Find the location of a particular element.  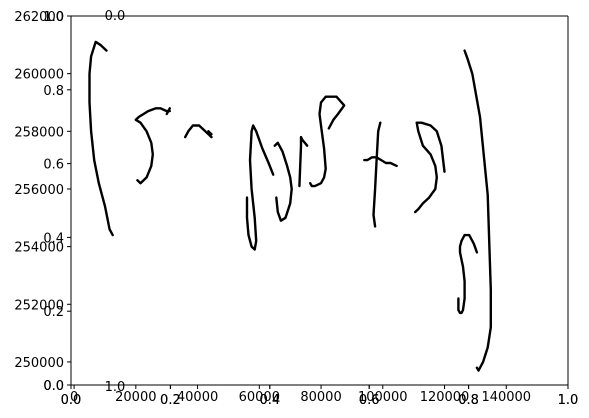

y-tick-label: 0.0 is located at coordinates (53, 386).